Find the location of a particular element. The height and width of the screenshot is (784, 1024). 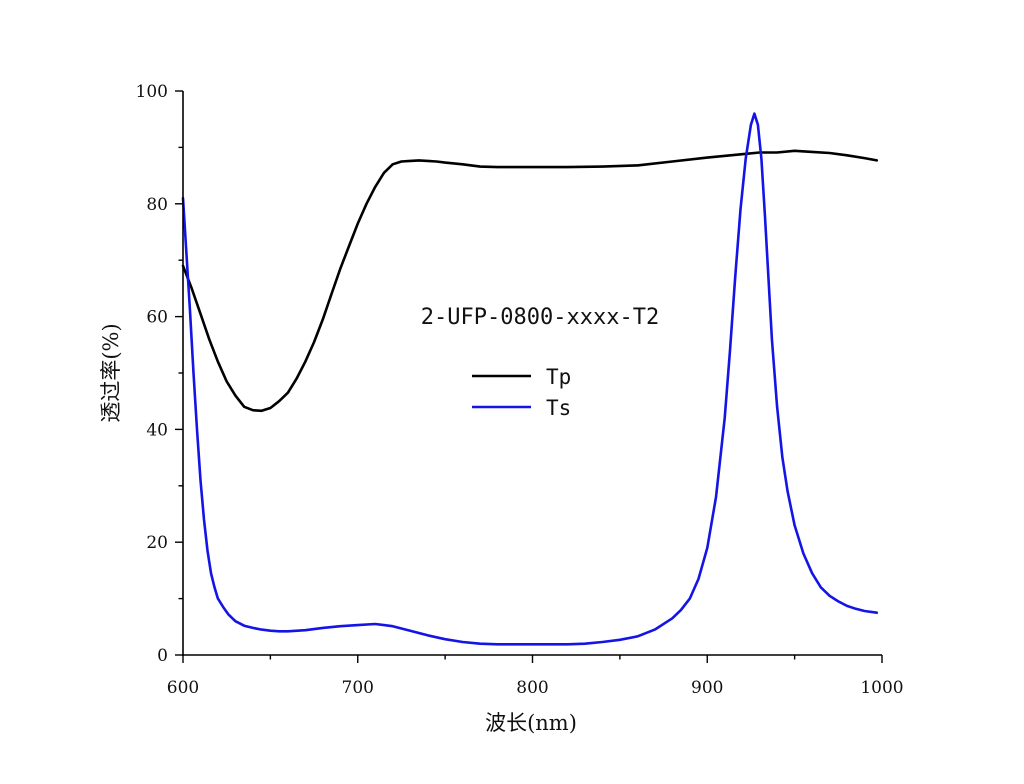

x-tick-label: 600 is located at coordinates (183, 688).